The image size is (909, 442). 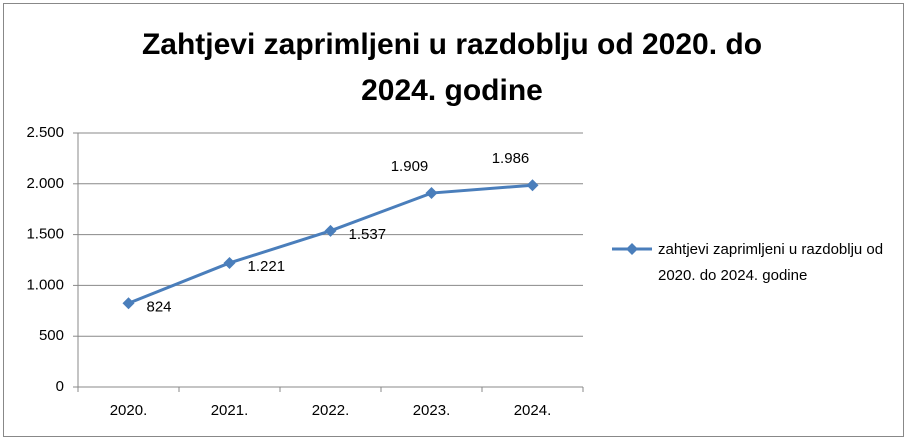 What do you see at coordinates (267, 266) in the screenshot?
I see `data-label: 1.221` at bounding box center [267, 266].